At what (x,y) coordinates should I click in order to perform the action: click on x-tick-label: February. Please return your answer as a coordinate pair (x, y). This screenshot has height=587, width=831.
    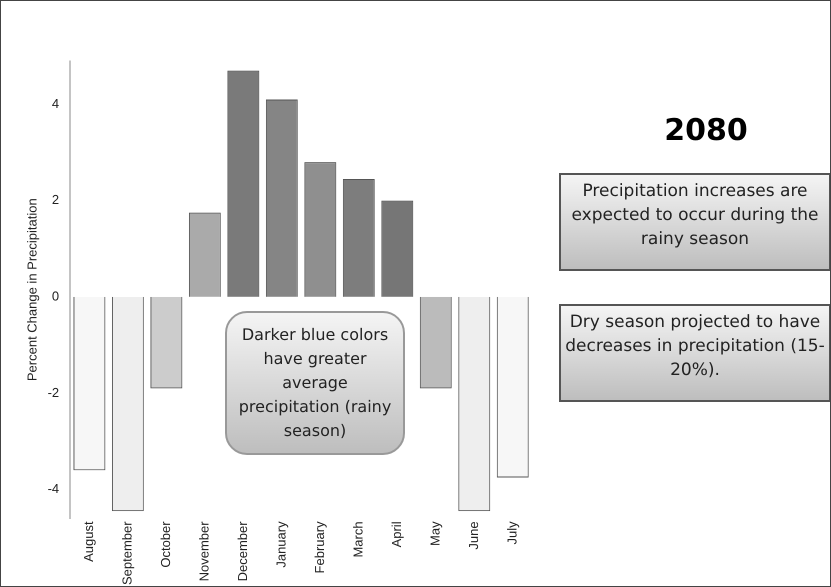
    Looking at the image, I should click on (319, 547).